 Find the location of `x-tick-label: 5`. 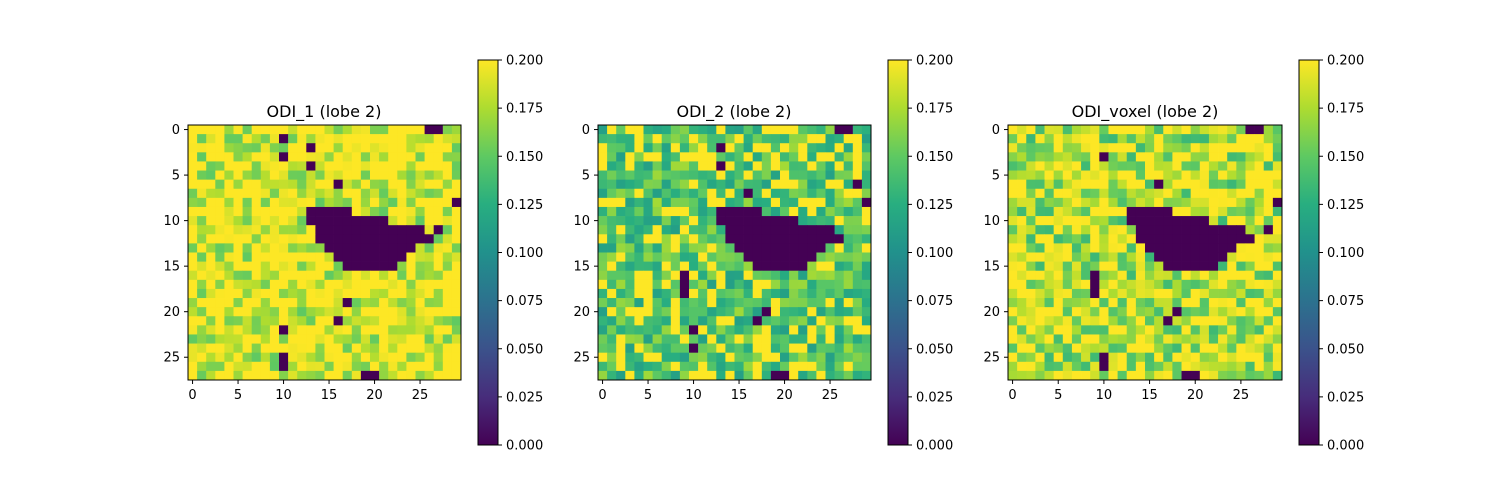

x-tick-label: 5 is located at coordinates (1058, 395).